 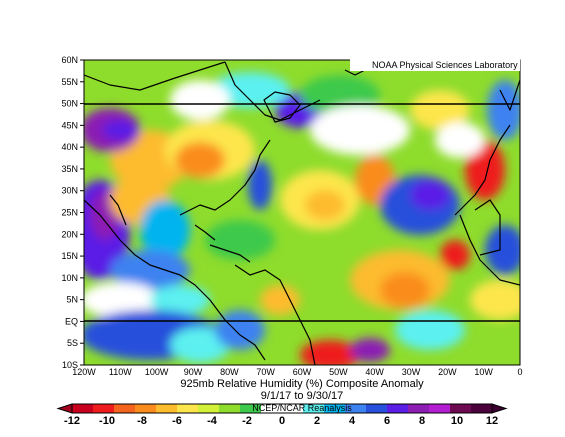 What do you see at coordinates (107, 421) in the screenshot?
I see `colorbar-tick-label: -10` at bounding box center [107, 421].